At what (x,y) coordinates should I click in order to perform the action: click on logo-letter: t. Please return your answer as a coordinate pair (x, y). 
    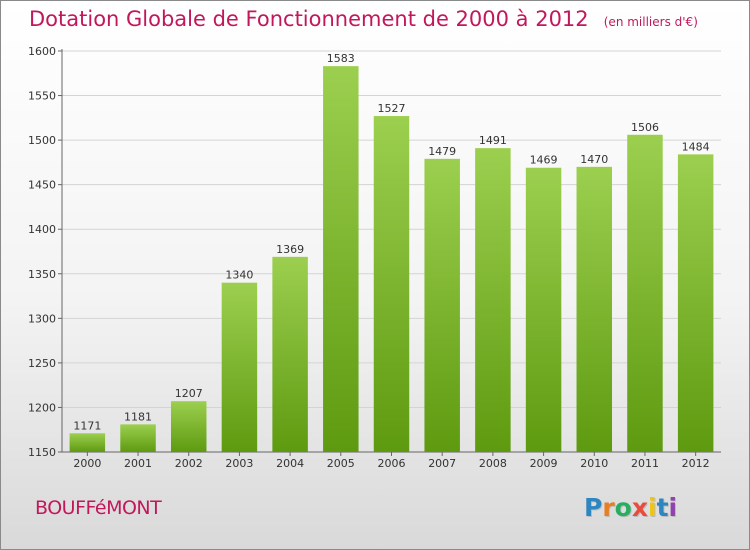
    Looking at the image, I should click on (662, 507).